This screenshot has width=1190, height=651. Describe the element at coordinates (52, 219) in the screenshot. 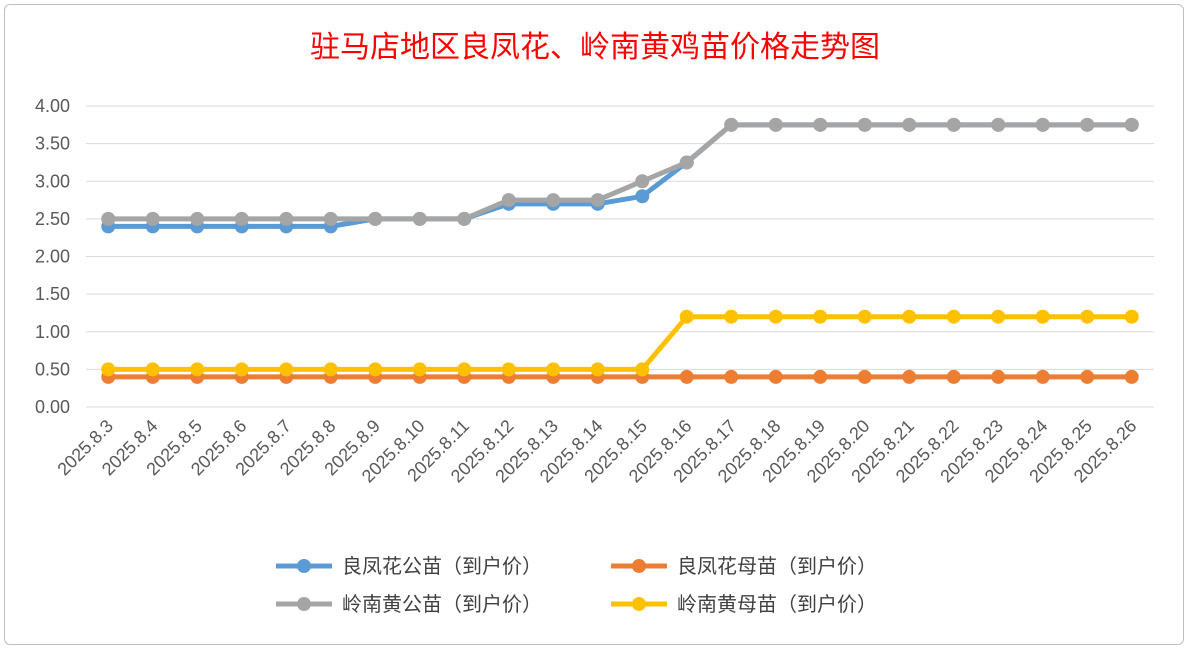

I see `y-tick-label: 2.50` at that location.